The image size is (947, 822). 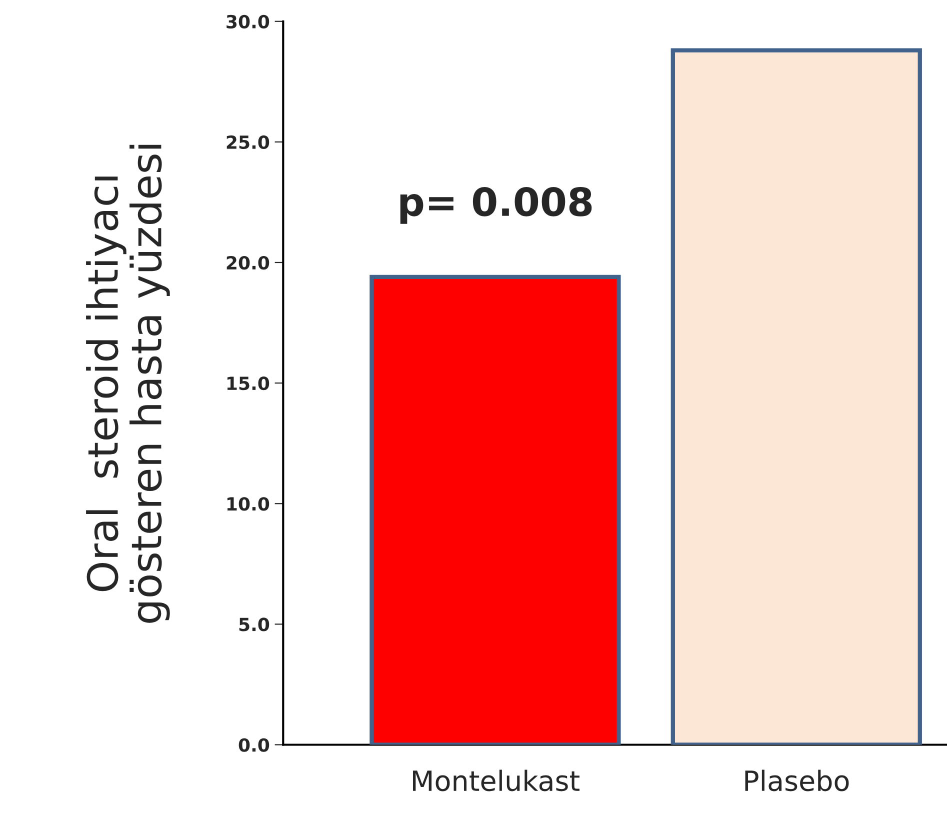 I want to click on x-tick-label: Montelukast, so click(x=496, y=781).